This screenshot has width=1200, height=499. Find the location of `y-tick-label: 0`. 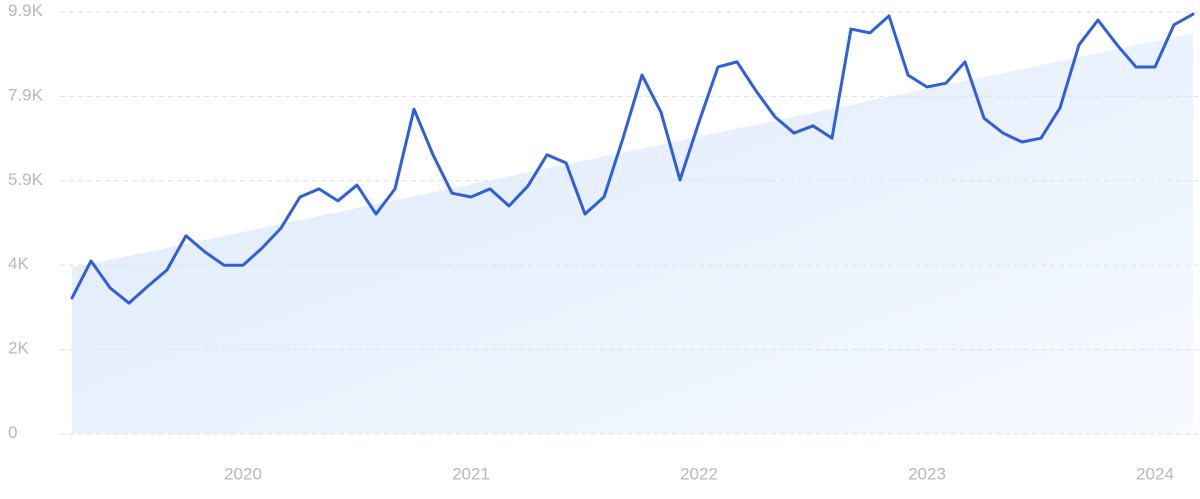

y-tick-label: 0 is located at coordinates (12, 432).